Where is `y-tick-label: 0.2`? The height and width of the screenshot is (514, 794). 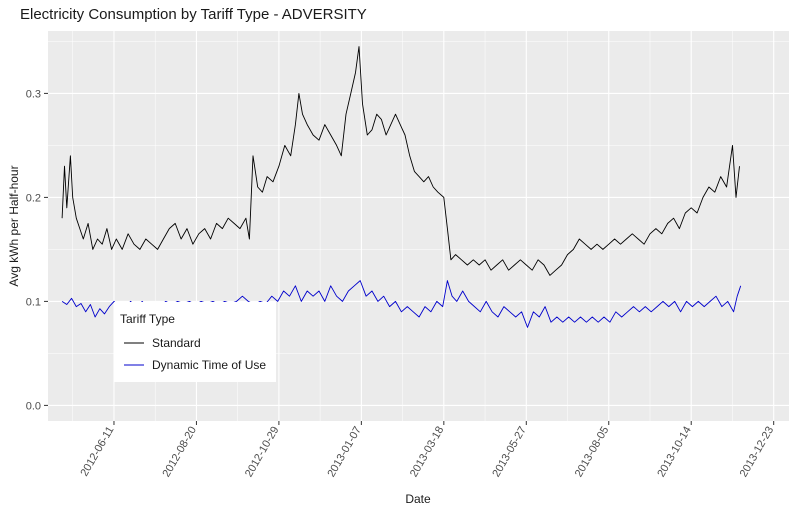 y-tick-label: 0.2 is located at coordinates (33, 198).